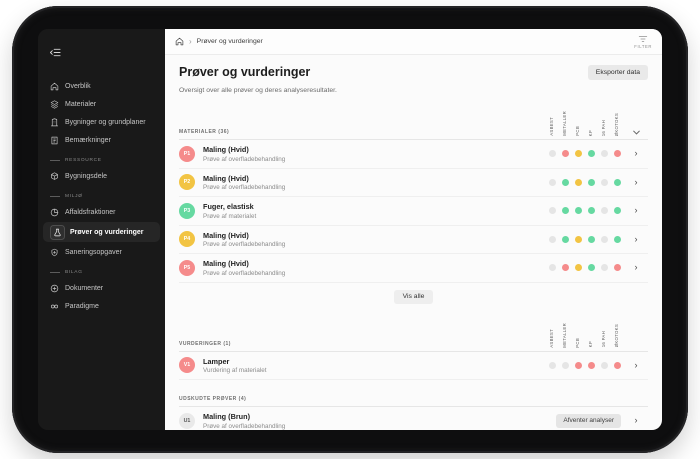  Describe the element at coordinates (54, 140) in the screenshot. I see `note-icon` at that location.